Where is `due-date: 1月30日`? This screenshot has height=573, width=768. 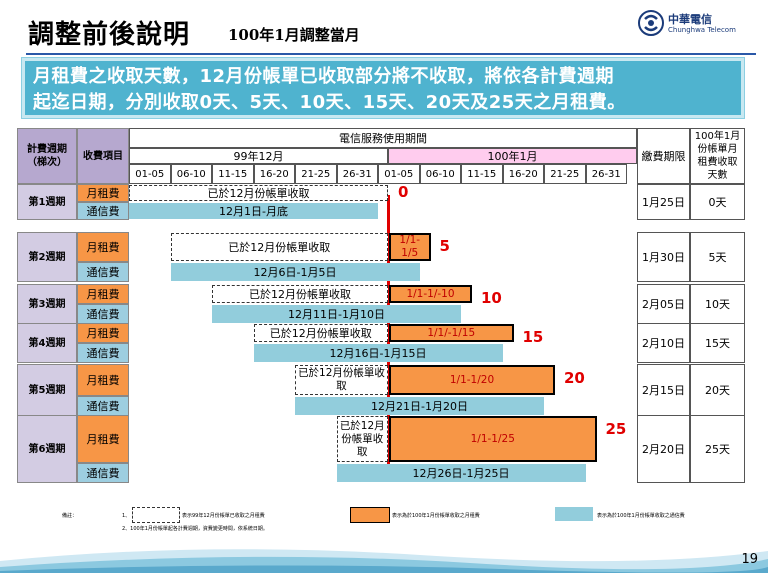
due-date: 1月30日 is located at coordinates (663, 257).